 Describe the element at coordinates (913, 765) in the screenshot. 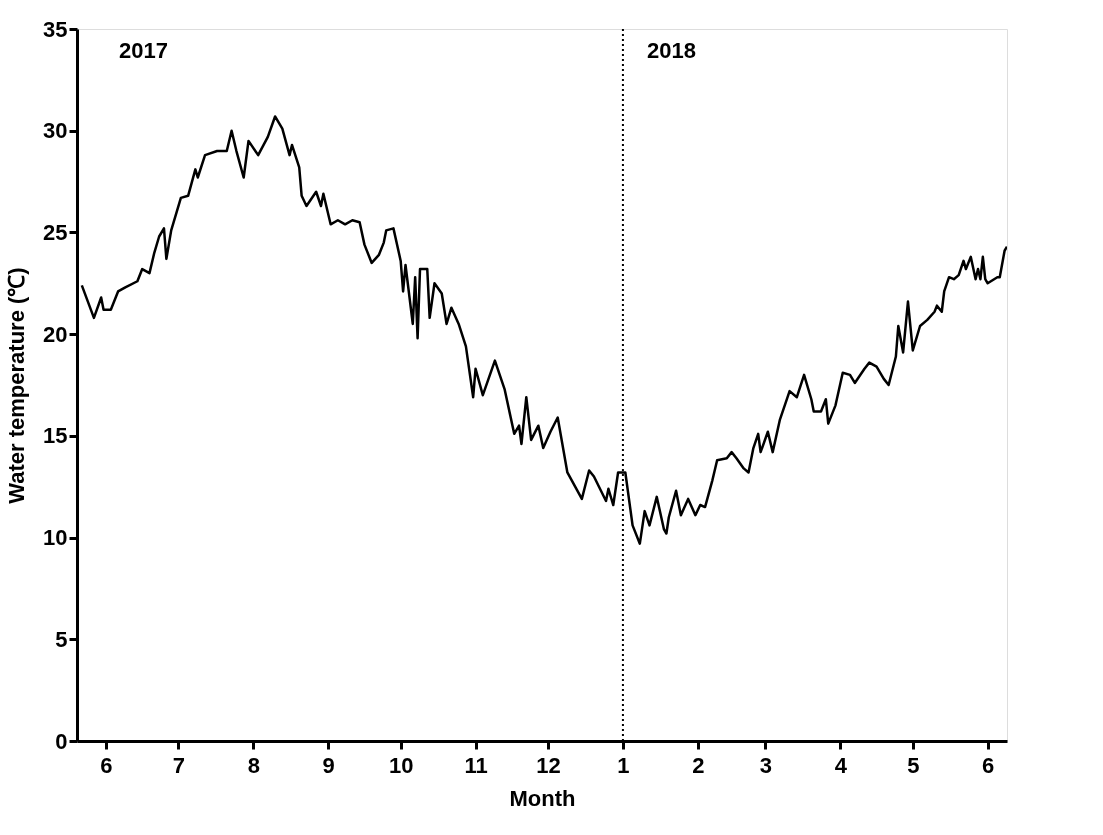

I see `x-tick-label: 5` at that location.